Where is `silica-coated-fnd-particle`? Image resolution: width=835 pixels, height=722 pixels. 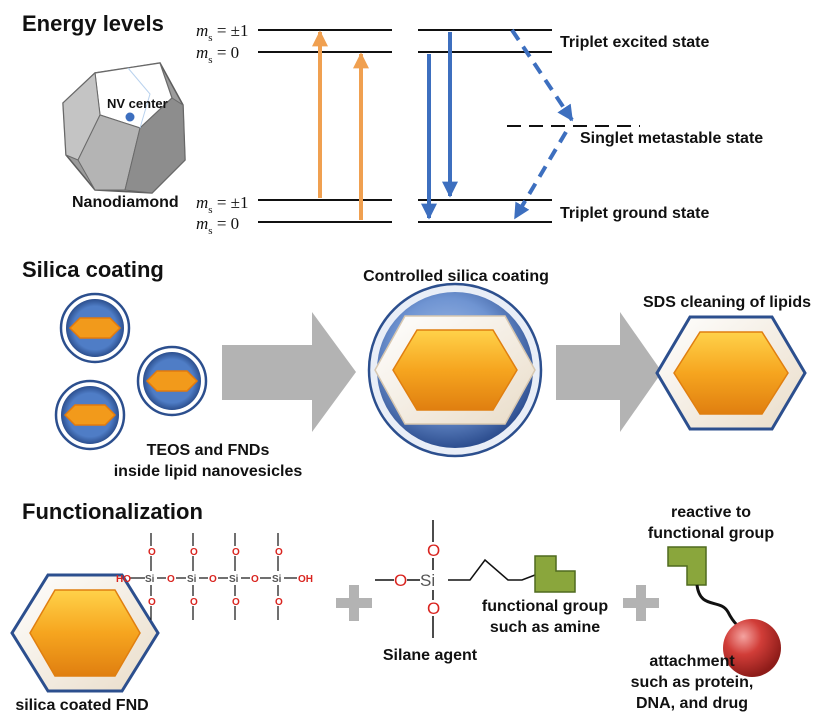 silica-coated-fnd-particle is located at coordinates (85, 633).